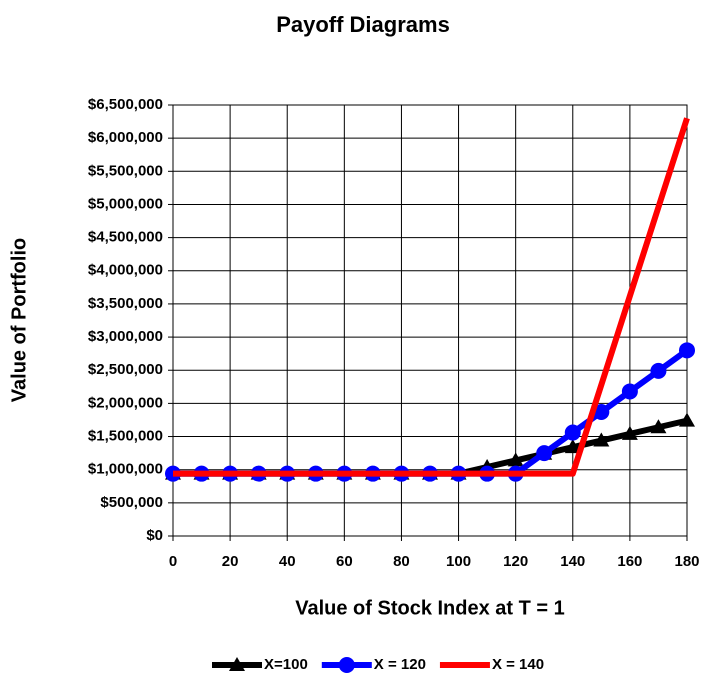 The height and width of the screenshot is (679, 702). I want to click on y-axis-label: Value of Portfolio, so click(19, 320).